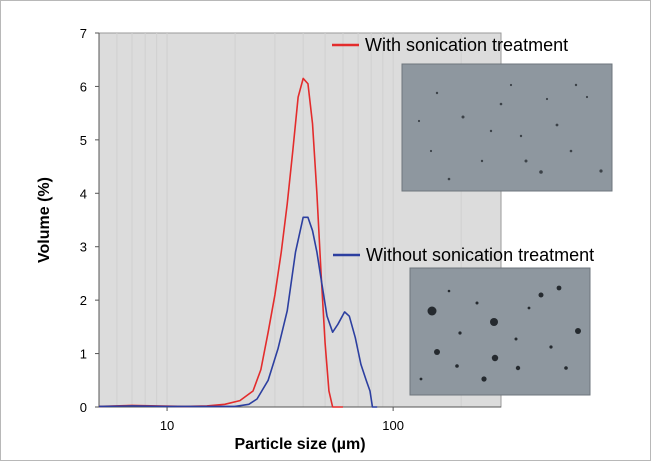  Describe the element at coordinates (83, 247) in the screenshot. I see `y-tick-label: 3` at that location.